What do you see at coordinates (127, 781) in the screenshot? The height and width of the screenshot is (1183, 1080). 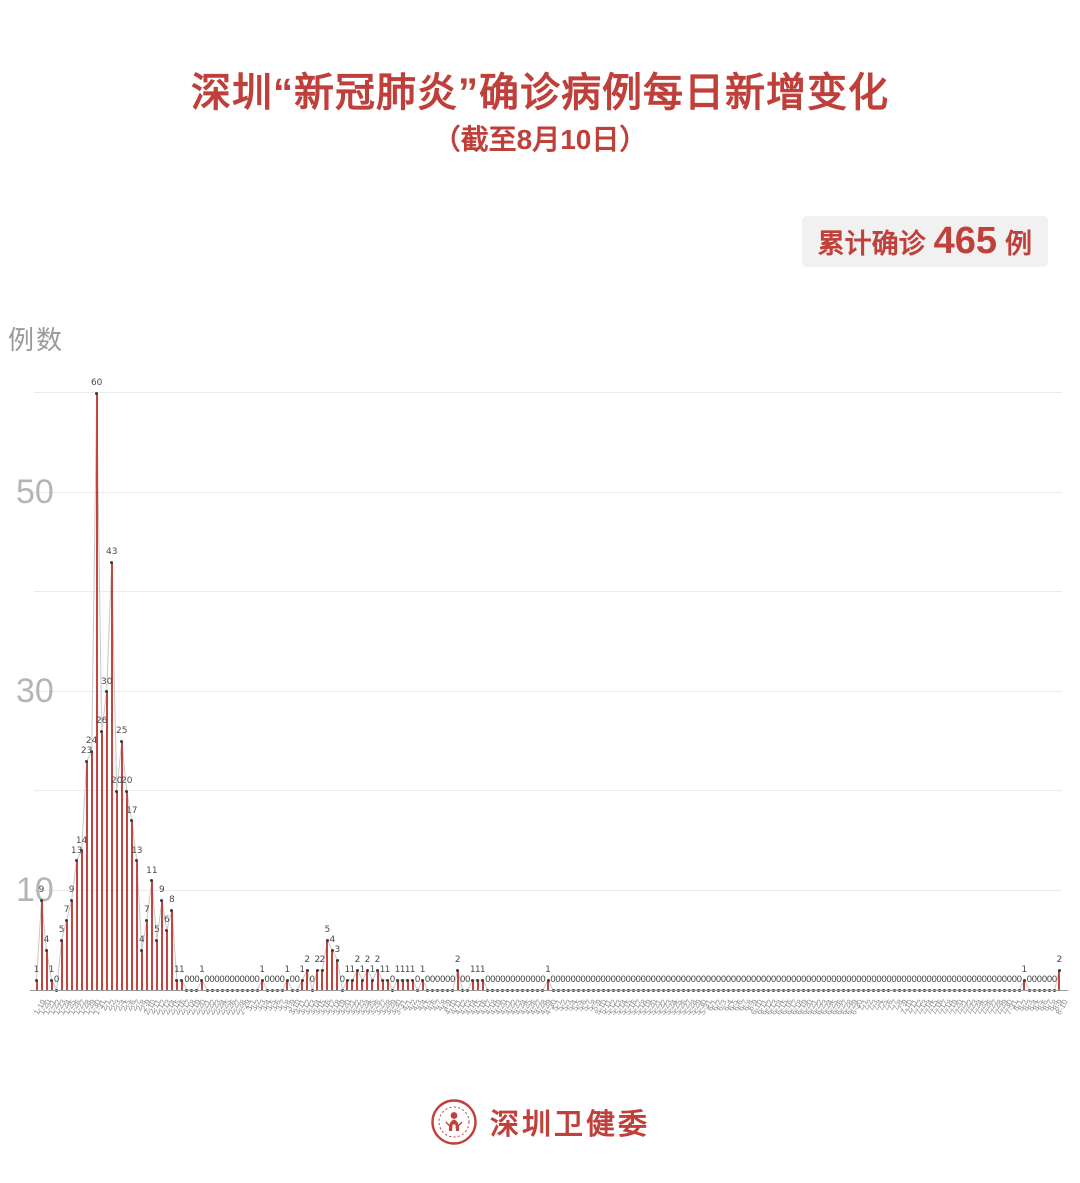 I see `bar-value-label: 20` at bounding box center [127, 781].